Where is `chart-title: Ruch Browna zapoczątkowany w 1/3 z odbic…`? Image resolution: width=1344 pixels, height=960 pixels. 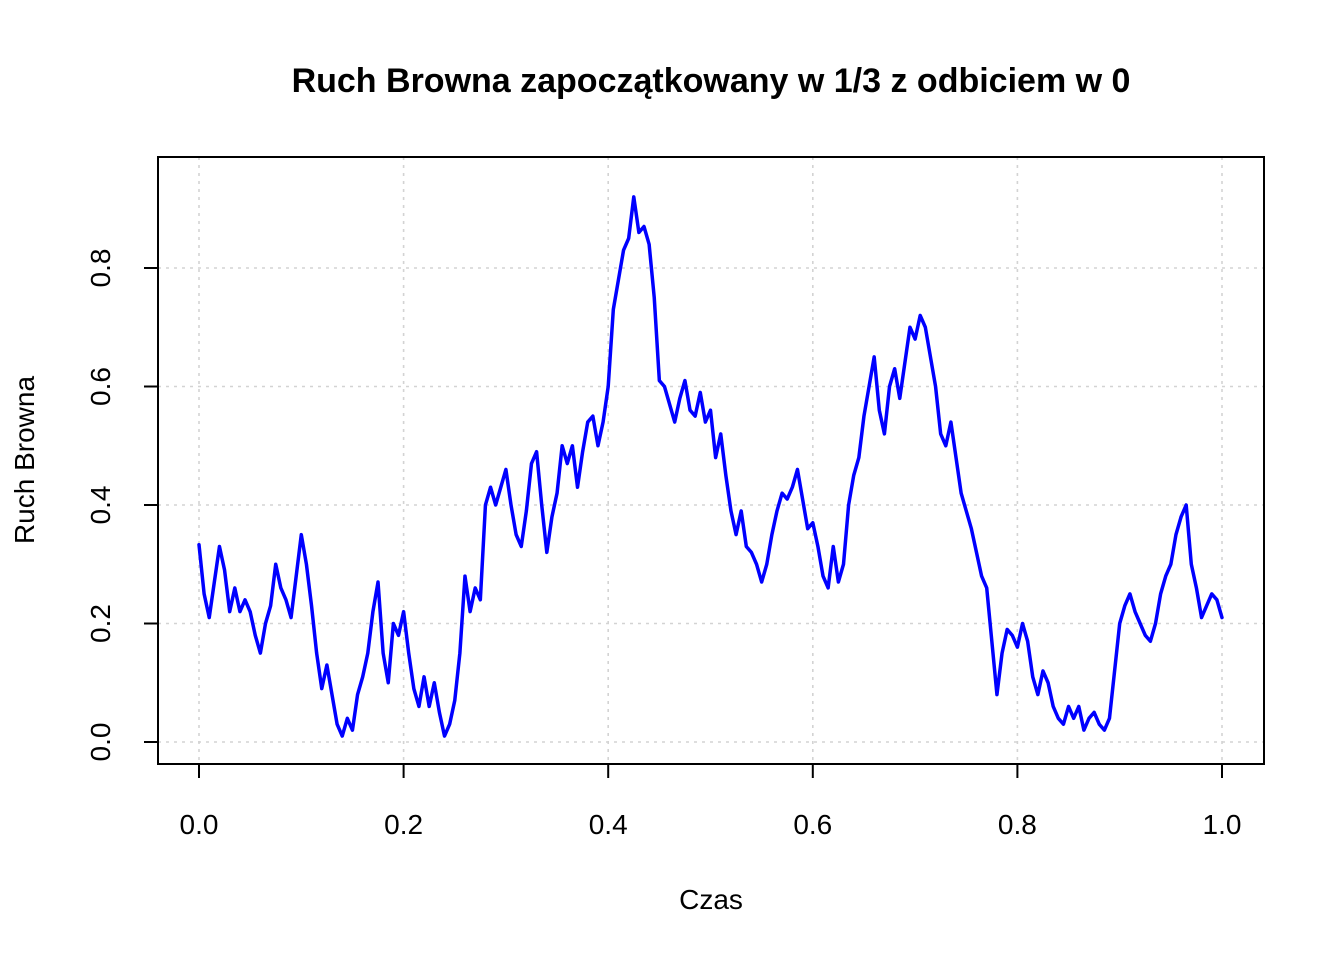
chart-title: Ruch Browna zapoczątkowany w 1/3 z odbic… is located at coordinates (711, 81).